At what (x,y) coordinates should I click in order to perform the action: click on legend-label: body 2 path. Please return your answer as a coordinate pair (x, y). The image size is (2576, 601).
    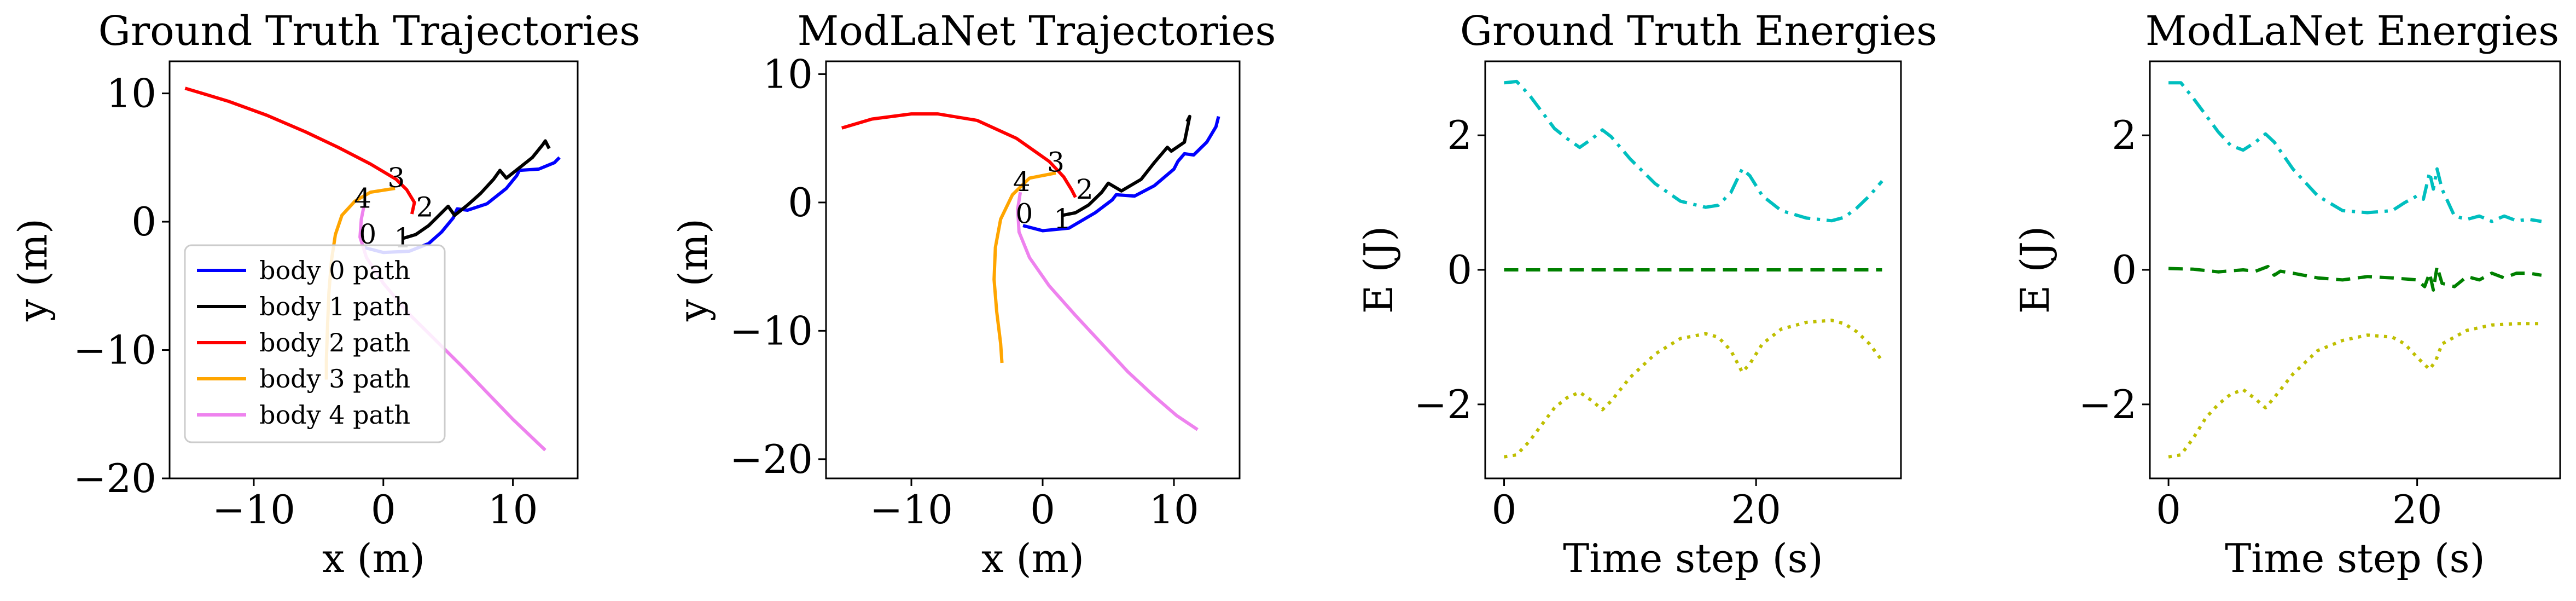
    Looking at the image, I should click on (334, 342).